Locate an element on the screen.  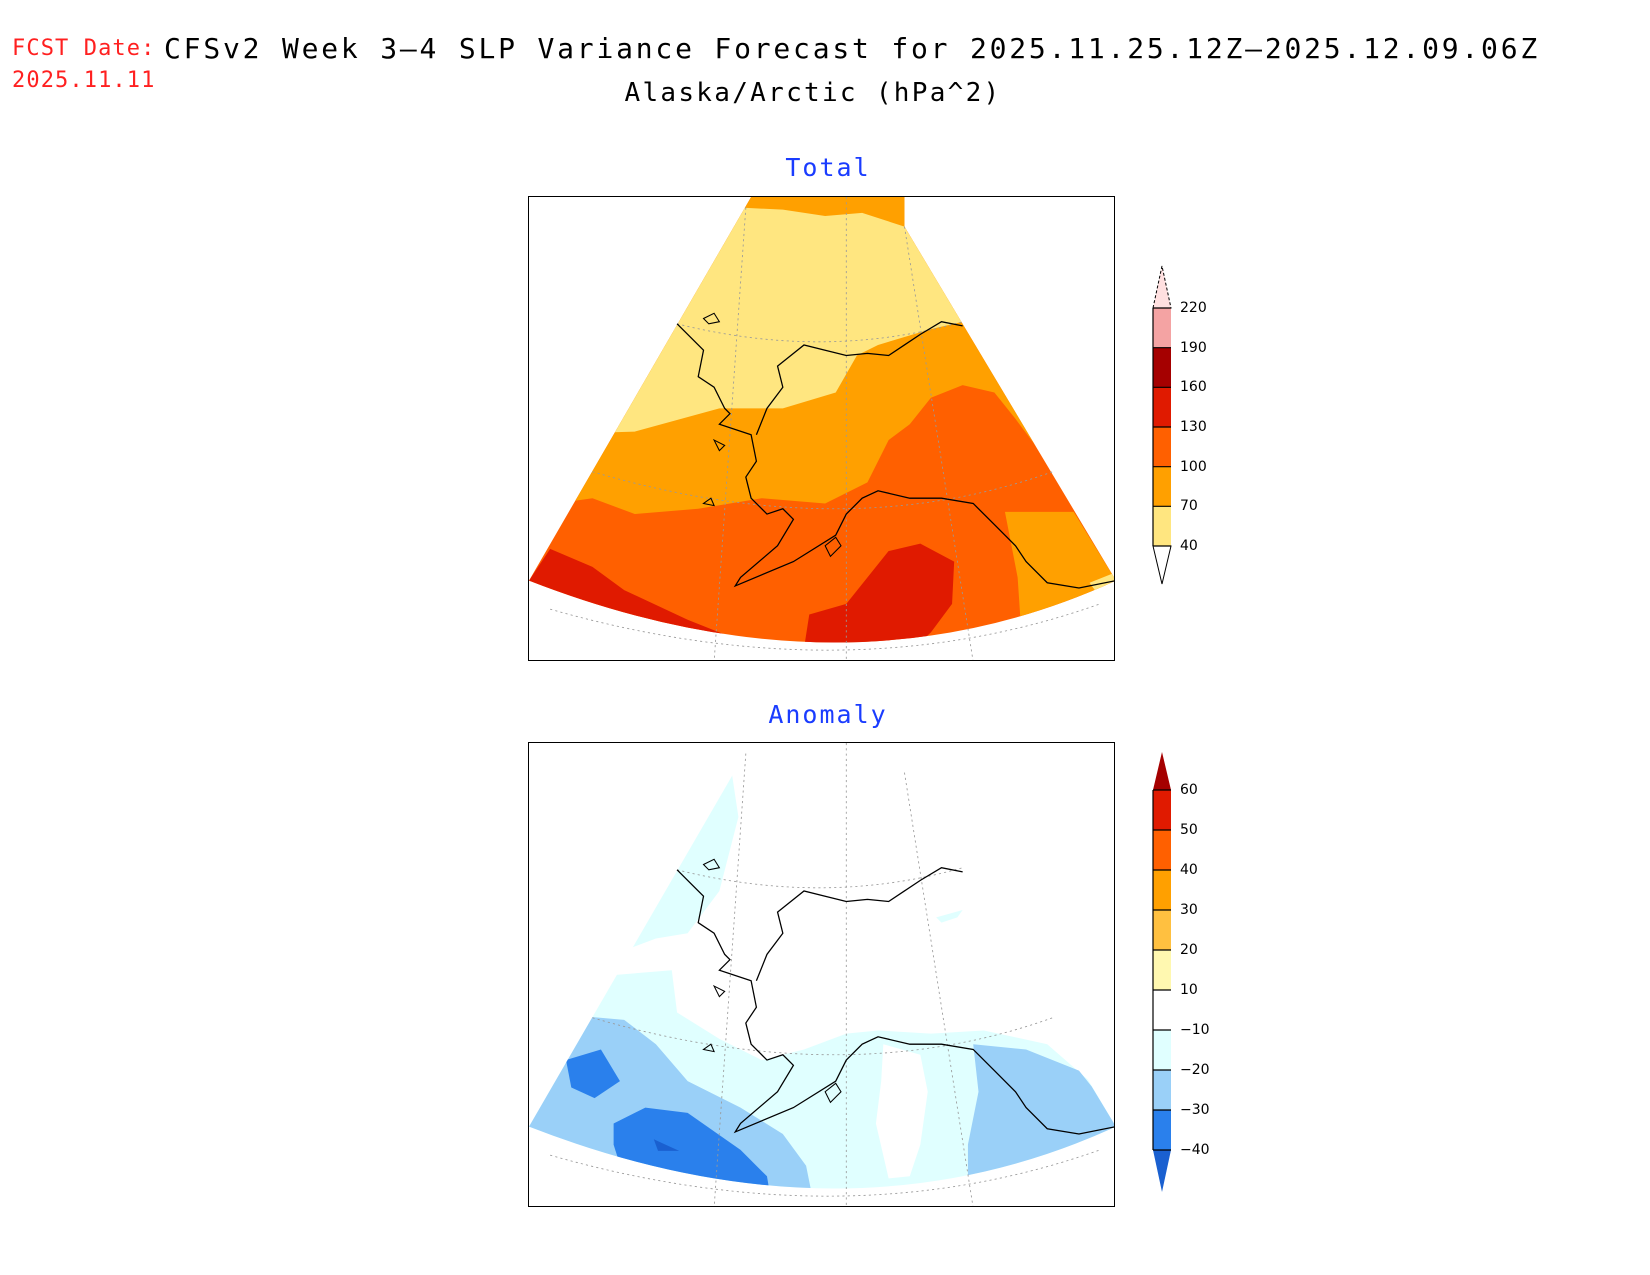
region-minus30-minus40-a is located at coordinates (593, 1074).